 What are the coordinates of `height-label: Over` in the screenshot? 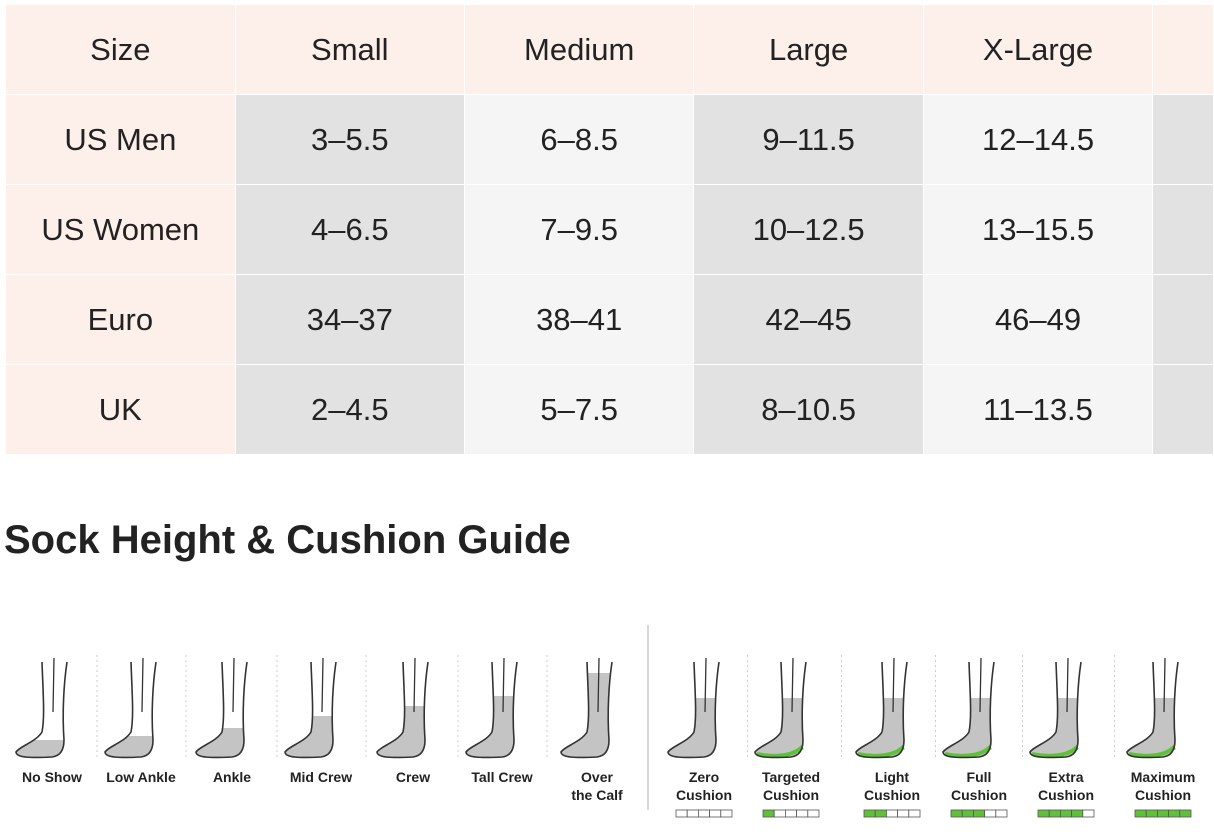 It's located at (597, 777).